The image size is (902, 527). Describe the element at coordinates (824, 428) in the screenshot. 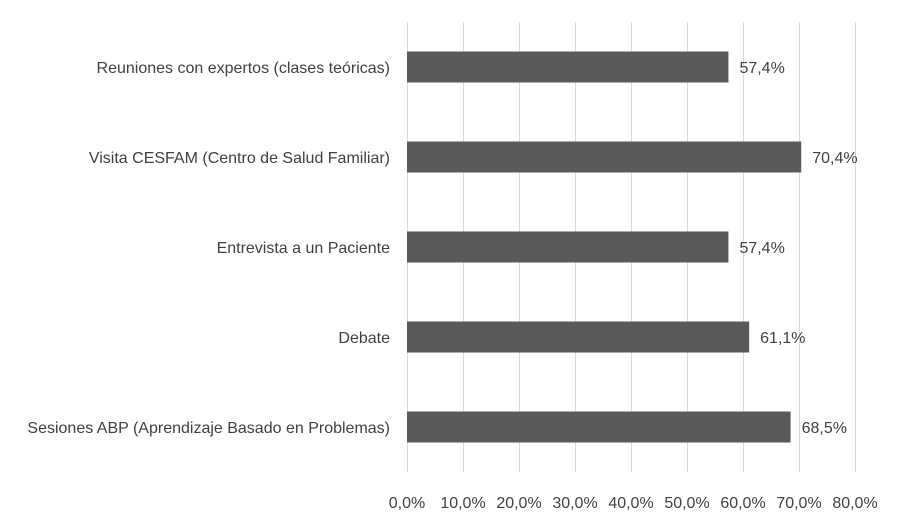

I see `data-label: 68,5%` at that location.